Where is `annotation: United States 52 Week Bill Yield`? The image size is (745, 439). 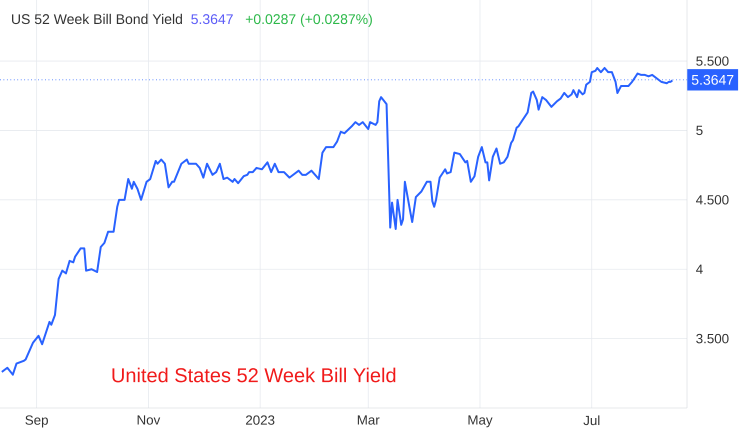
annotation: United States 52 Week Bill Yield is located at coordinates (254, 375).